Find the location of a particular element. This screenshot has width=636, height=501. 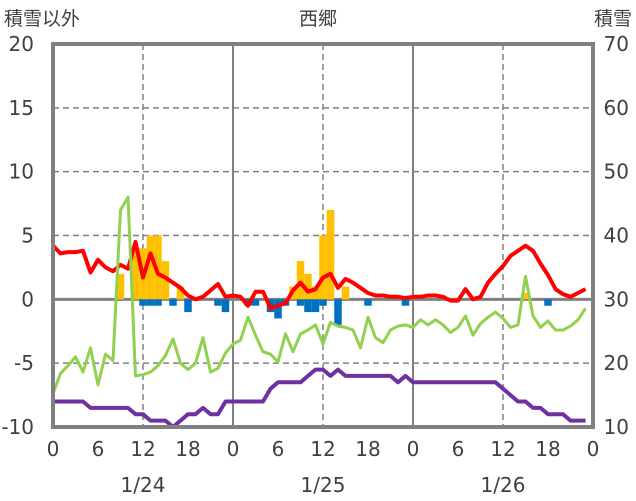

left-axis-title: 積雪以外 is located at coordinates (42, 19).